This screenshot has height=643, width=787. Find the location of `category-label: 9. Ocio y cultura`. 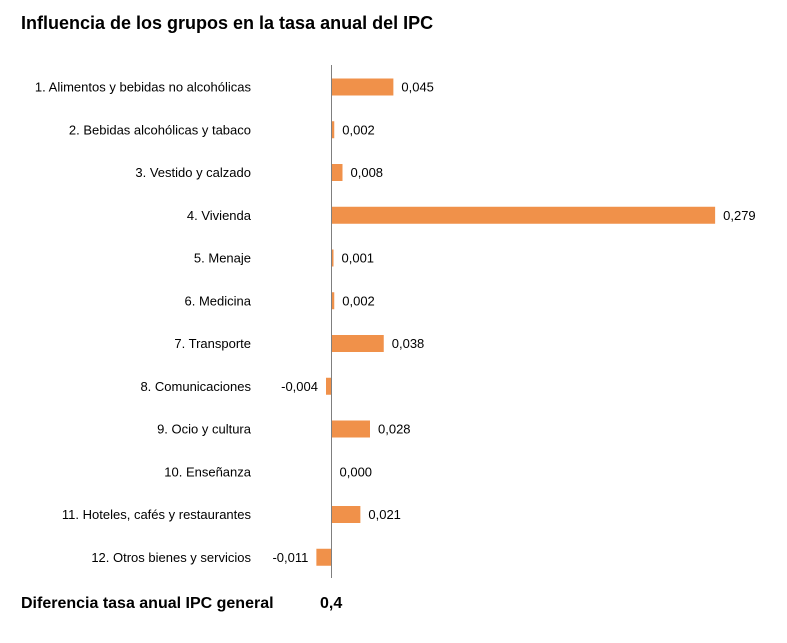

category-label: 9. Ocio y cultura is located at coordinates (204, 429).